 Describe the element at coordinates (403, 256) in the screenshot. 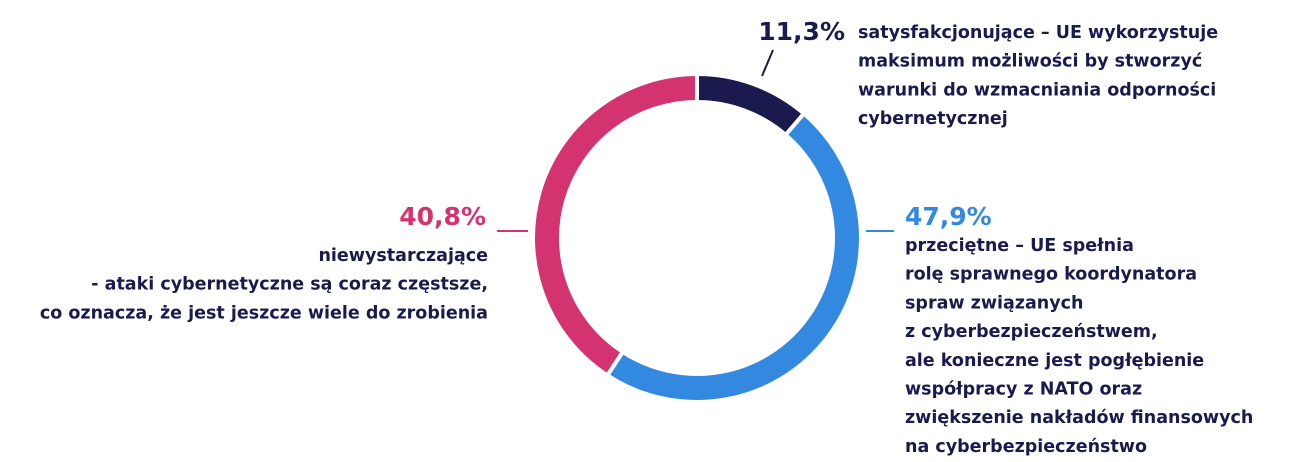

I see `label-line: niewystarczające` at that location.